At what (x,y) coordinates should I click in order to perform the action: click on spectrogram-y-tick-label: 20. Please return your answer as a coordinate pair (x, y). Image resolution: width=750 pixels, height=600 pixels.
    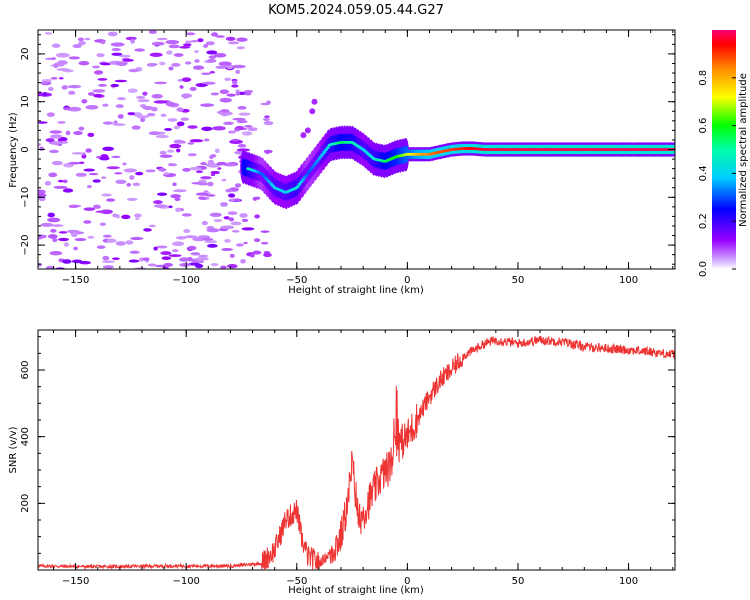
    Looking at the image, I should click on (25, 54).